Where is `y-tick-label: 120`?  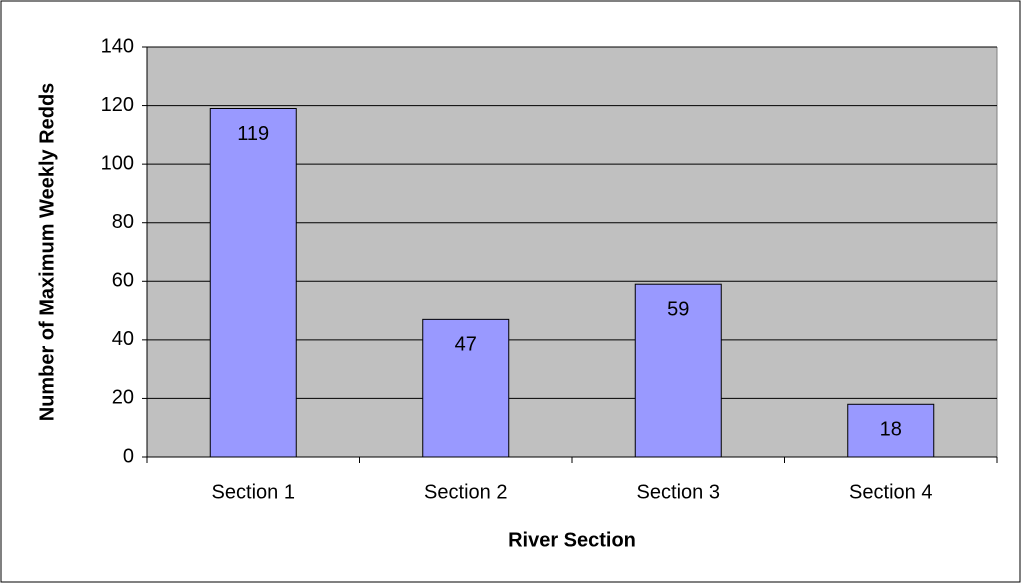 y-tick-label: 120 is located at coordinates (117, 105).